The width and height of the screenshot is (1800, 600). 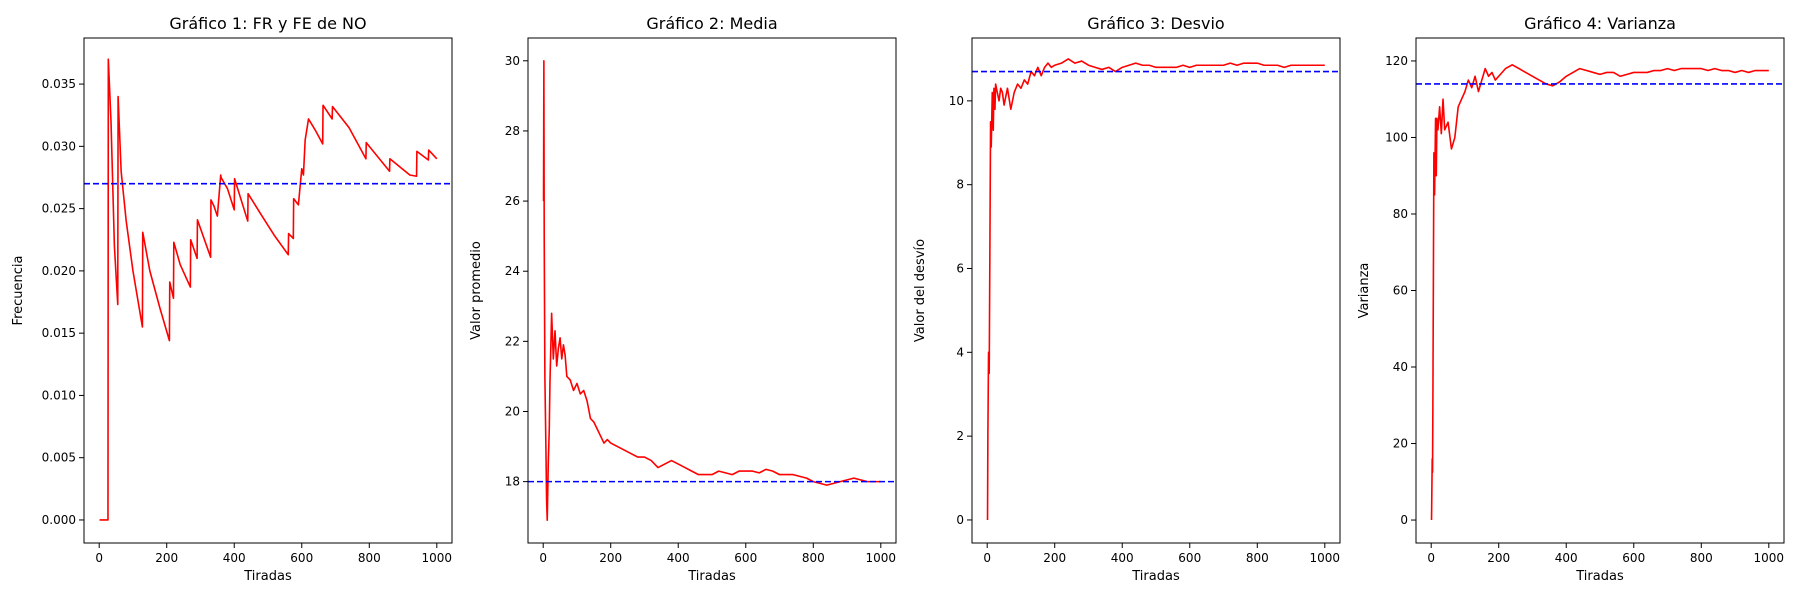 I want to click on y-tick-label: 4, so click(x=960, y=352).